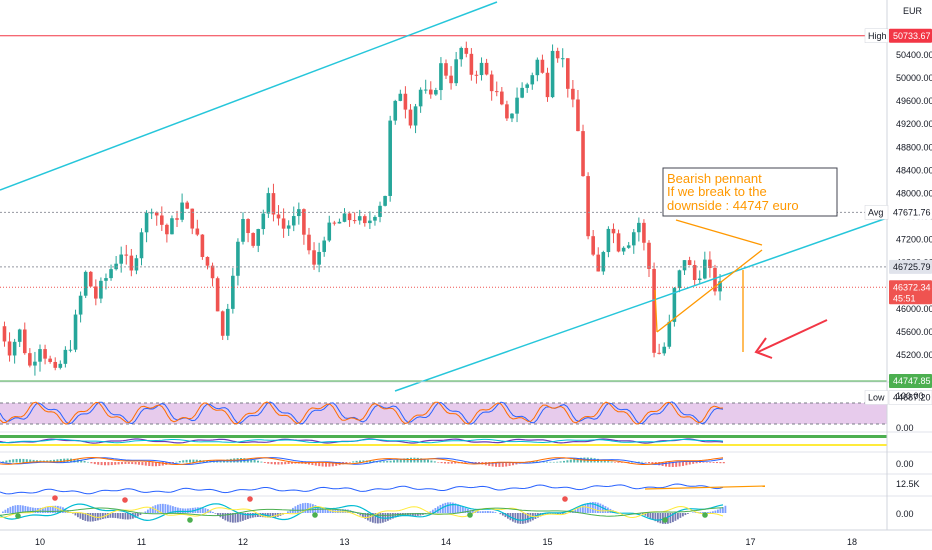 The height and width of the screenshot is (550, 932). I want to click on svg-text: 46372.34, so click(912, 287).